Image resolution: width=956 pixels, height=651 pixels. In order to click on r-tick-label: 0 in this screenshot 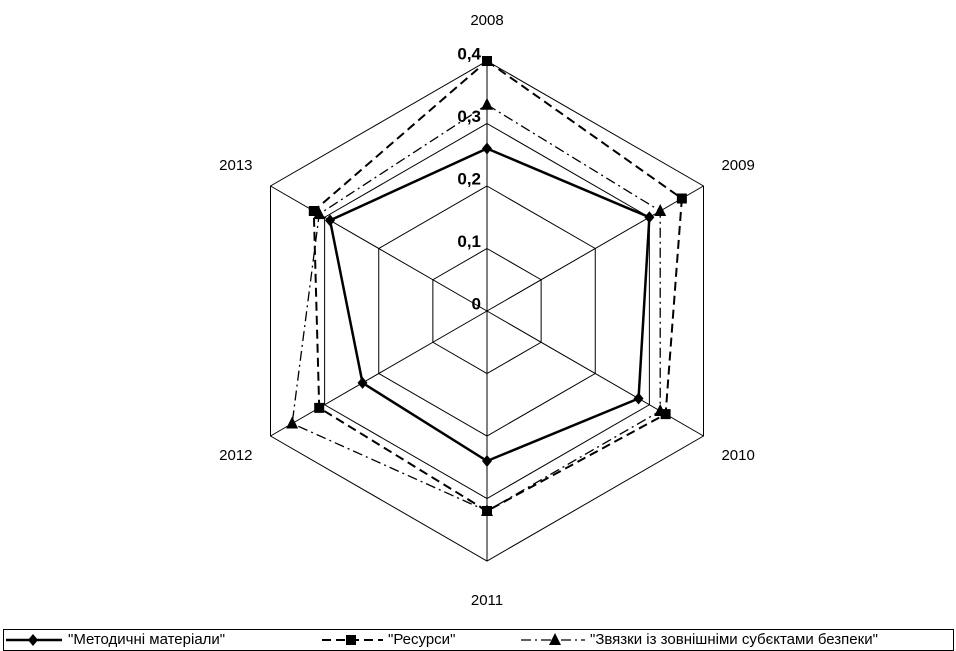, I will do `click(476, 303)`.